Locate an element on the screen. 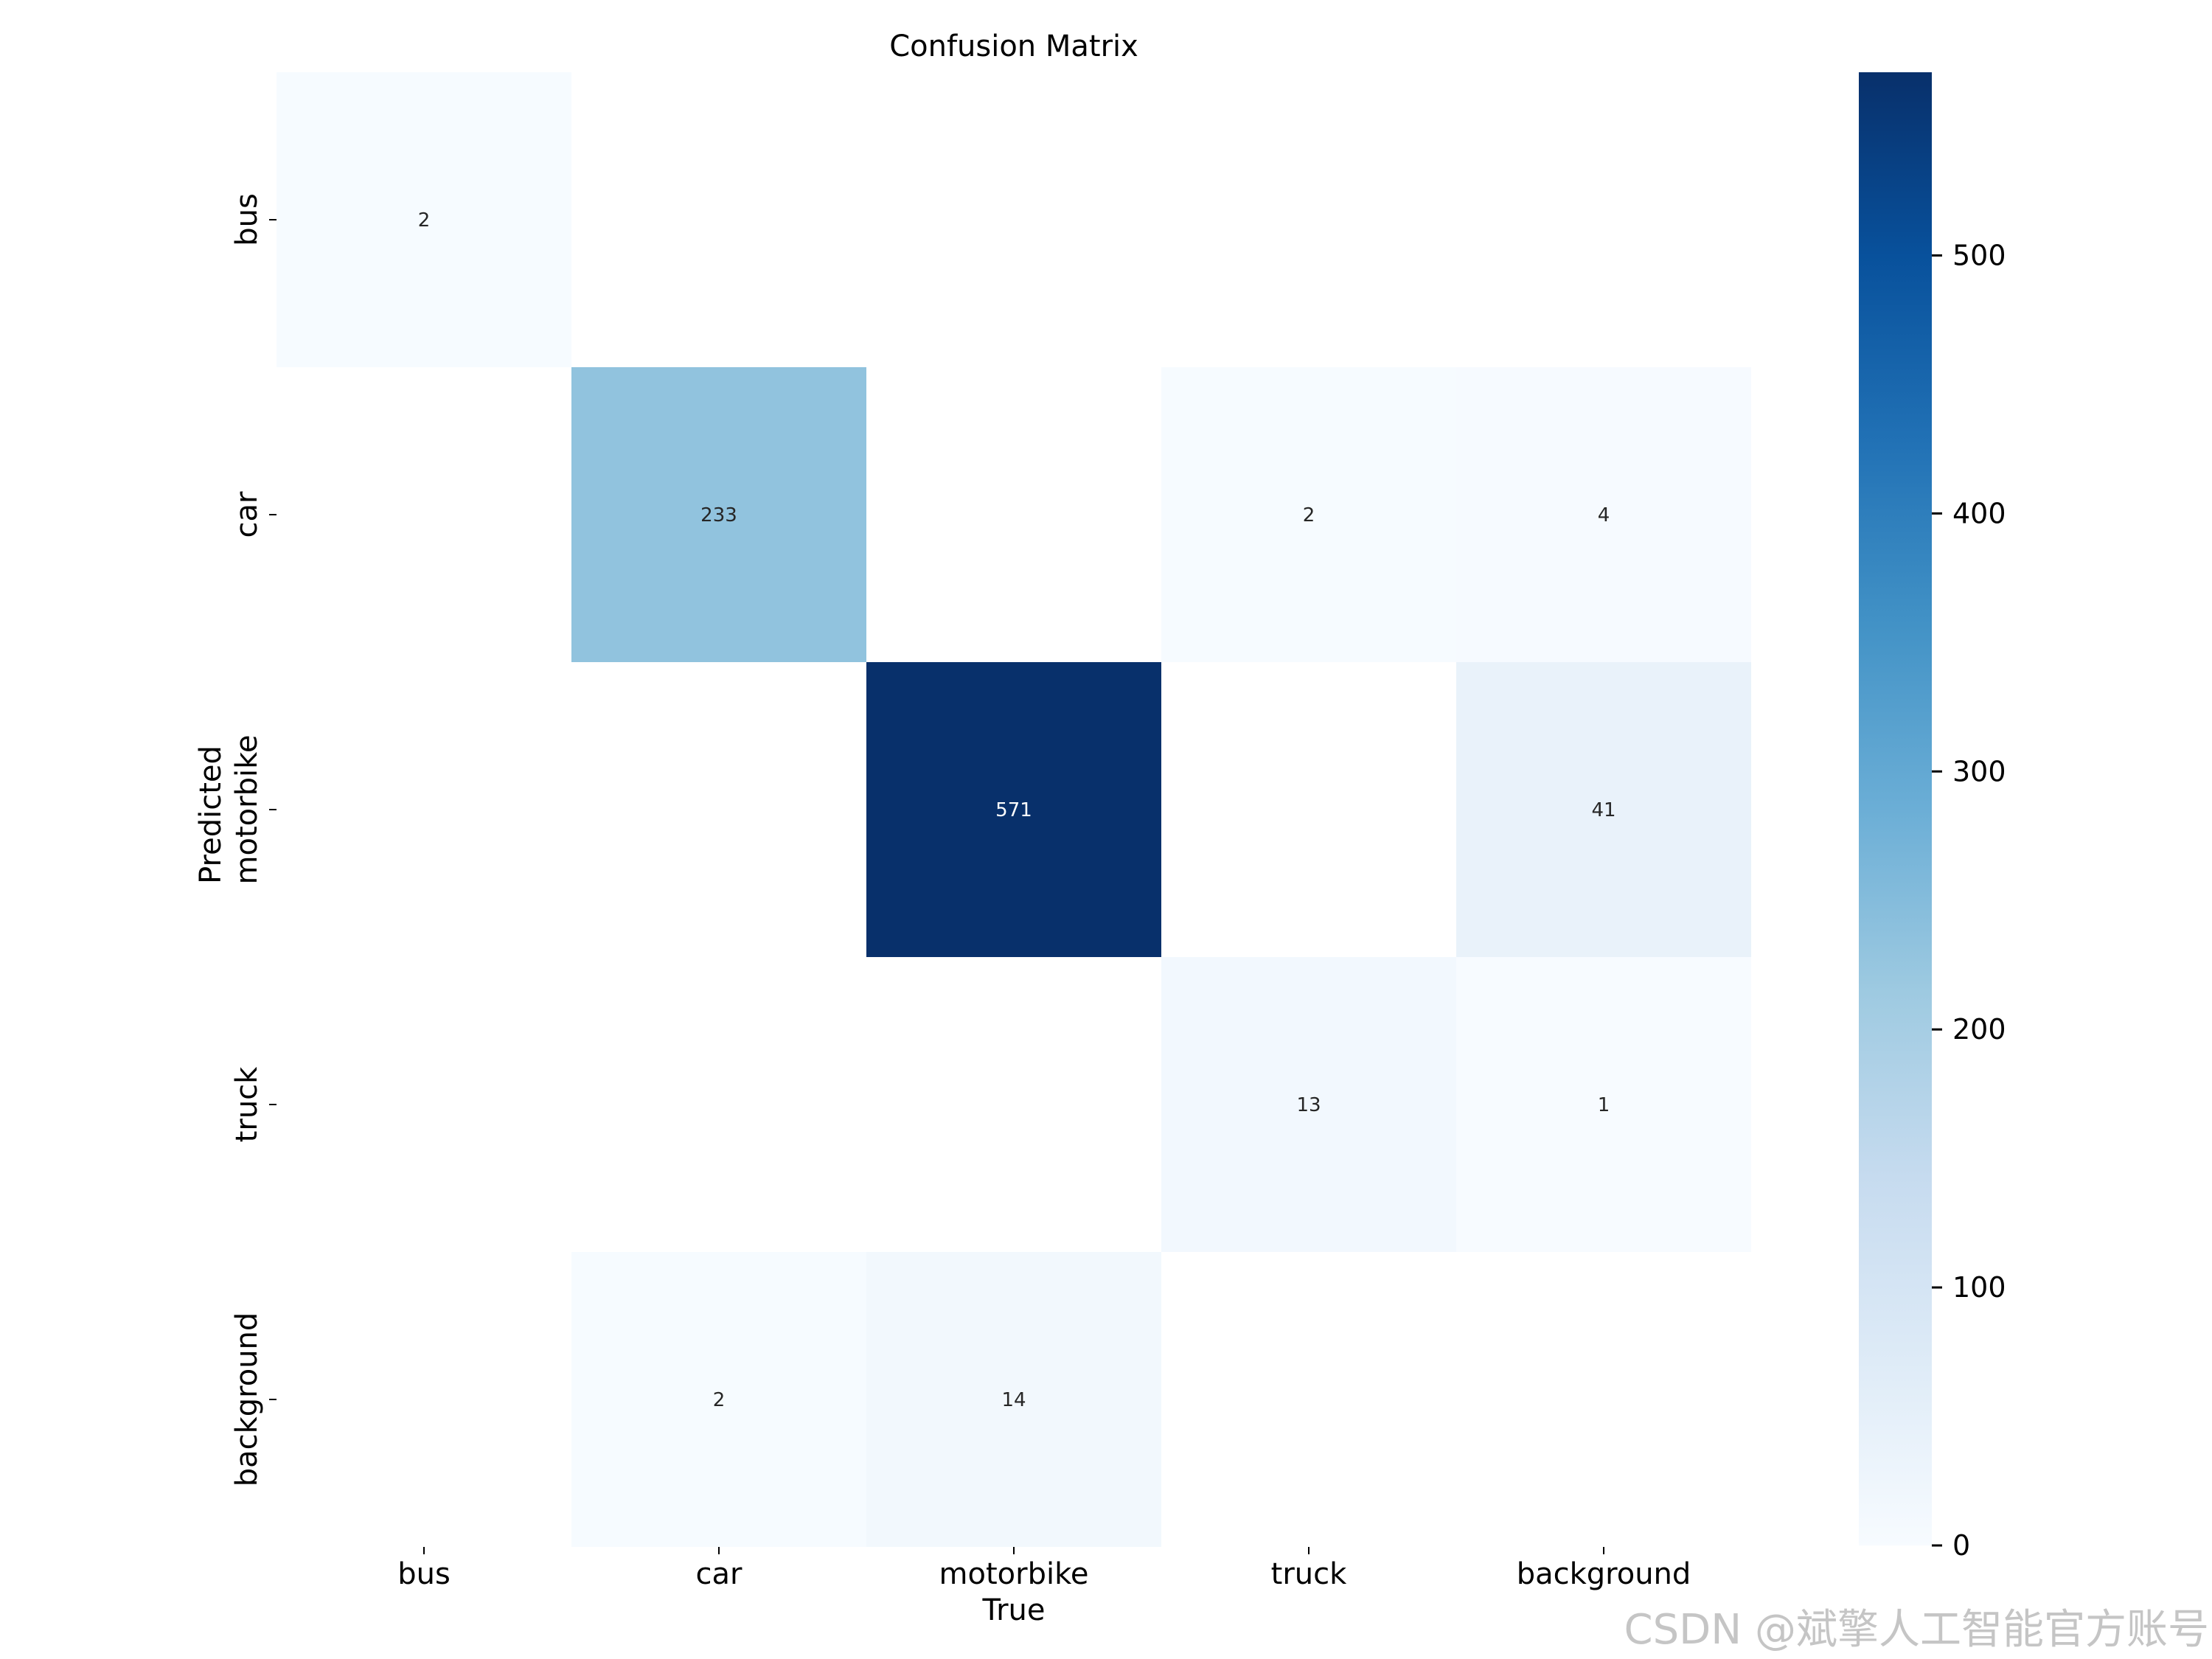  cell-value-label: 4 is located at coordinates (1604, 515).